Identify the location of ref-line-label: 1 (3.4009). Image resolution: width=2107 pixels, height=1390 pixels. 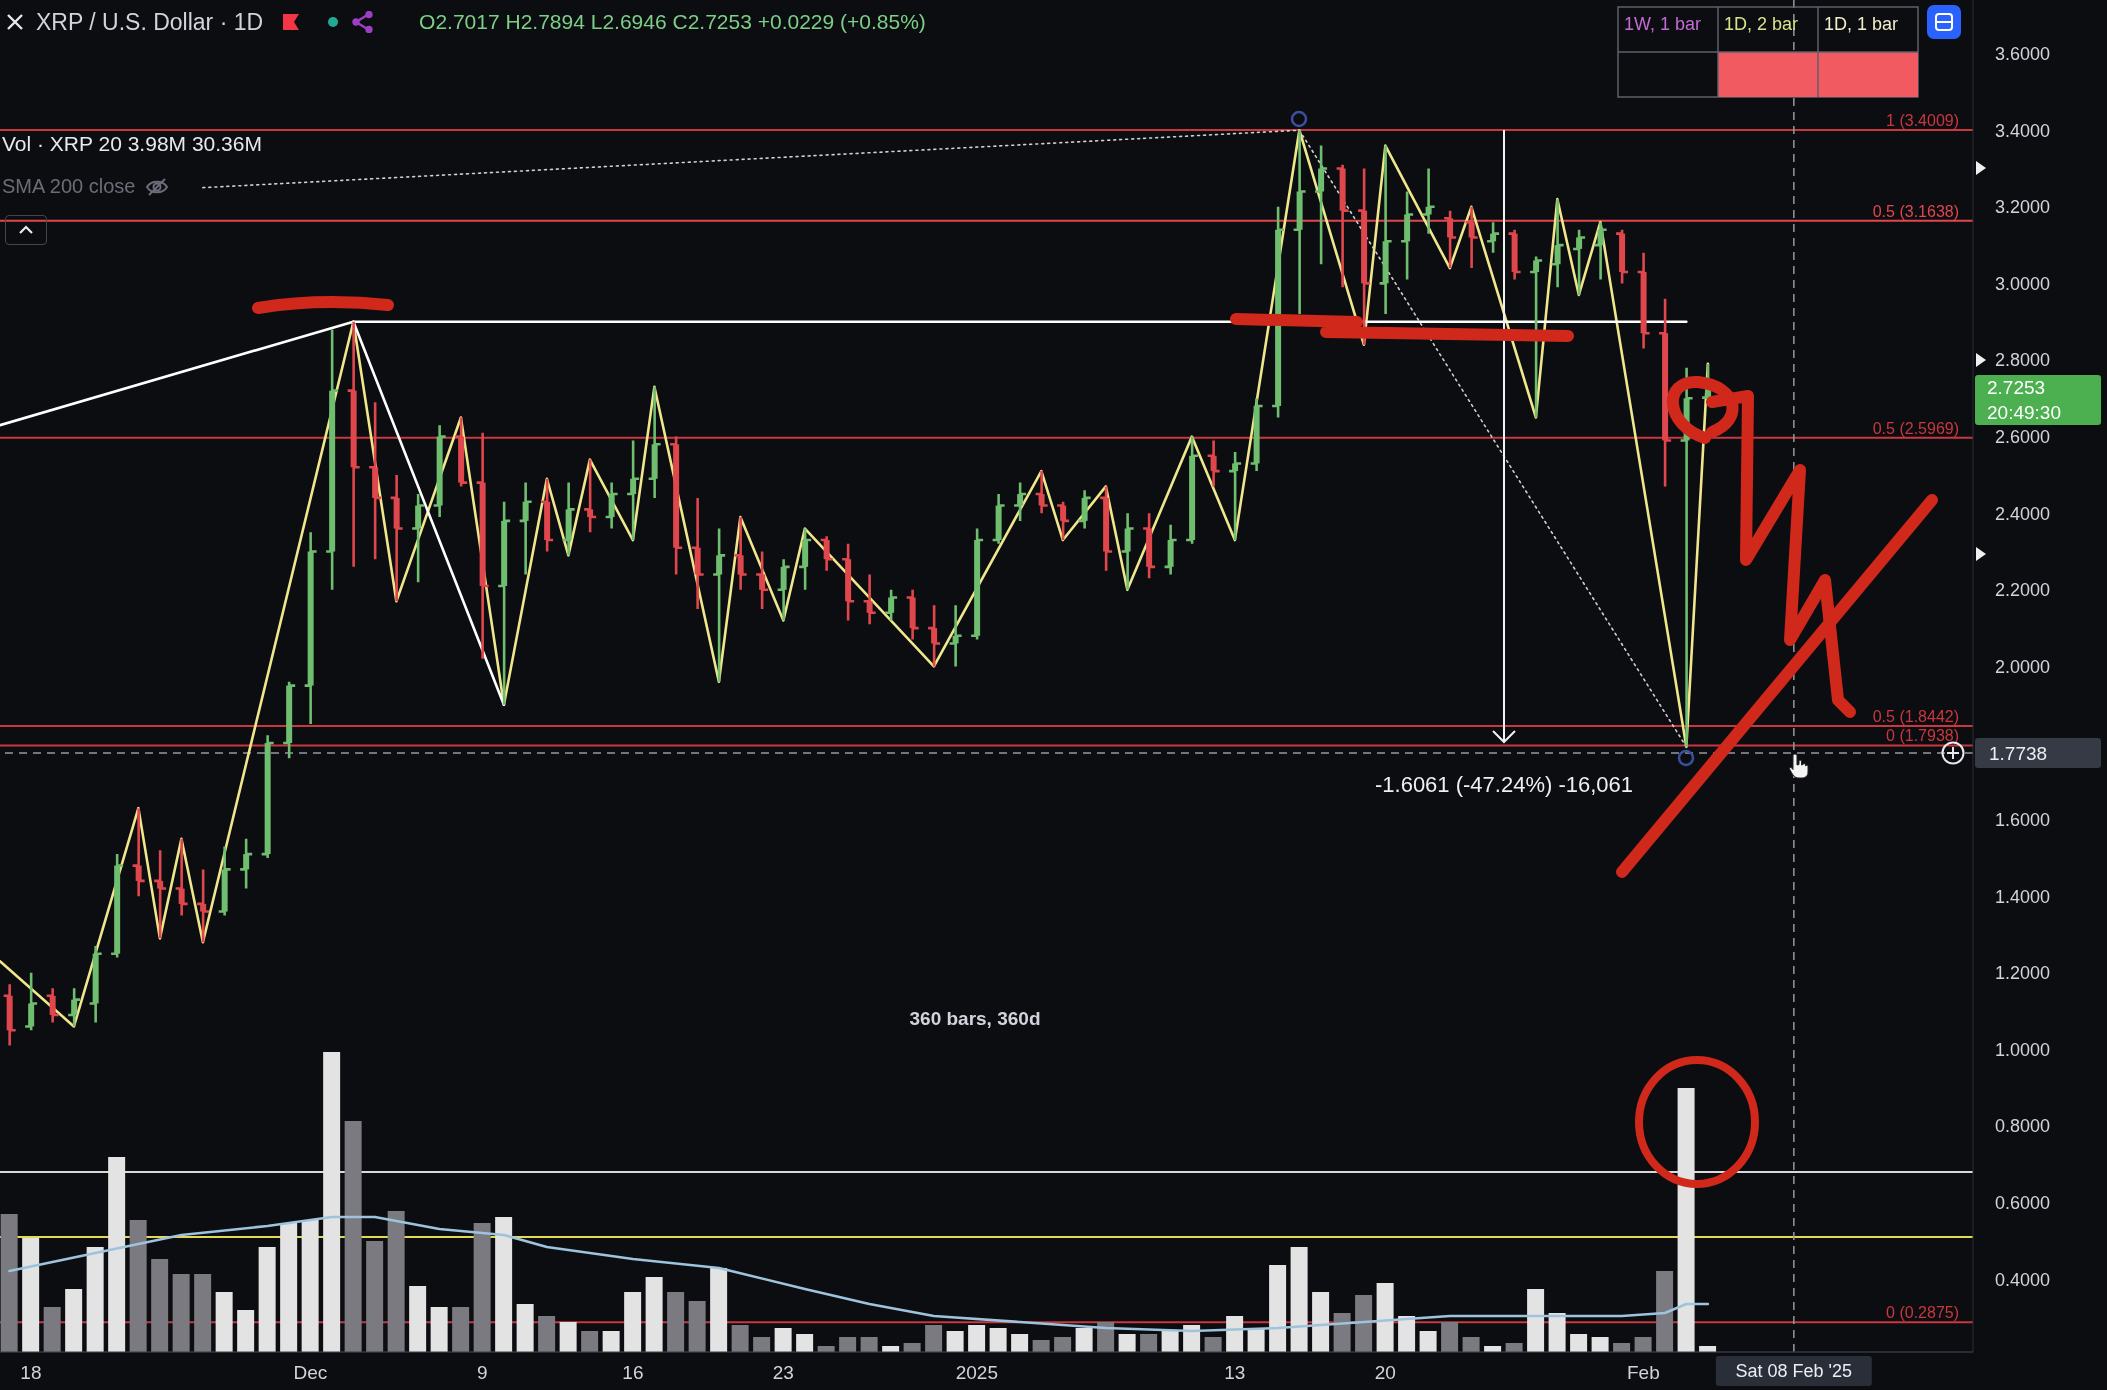
(1922, 120).